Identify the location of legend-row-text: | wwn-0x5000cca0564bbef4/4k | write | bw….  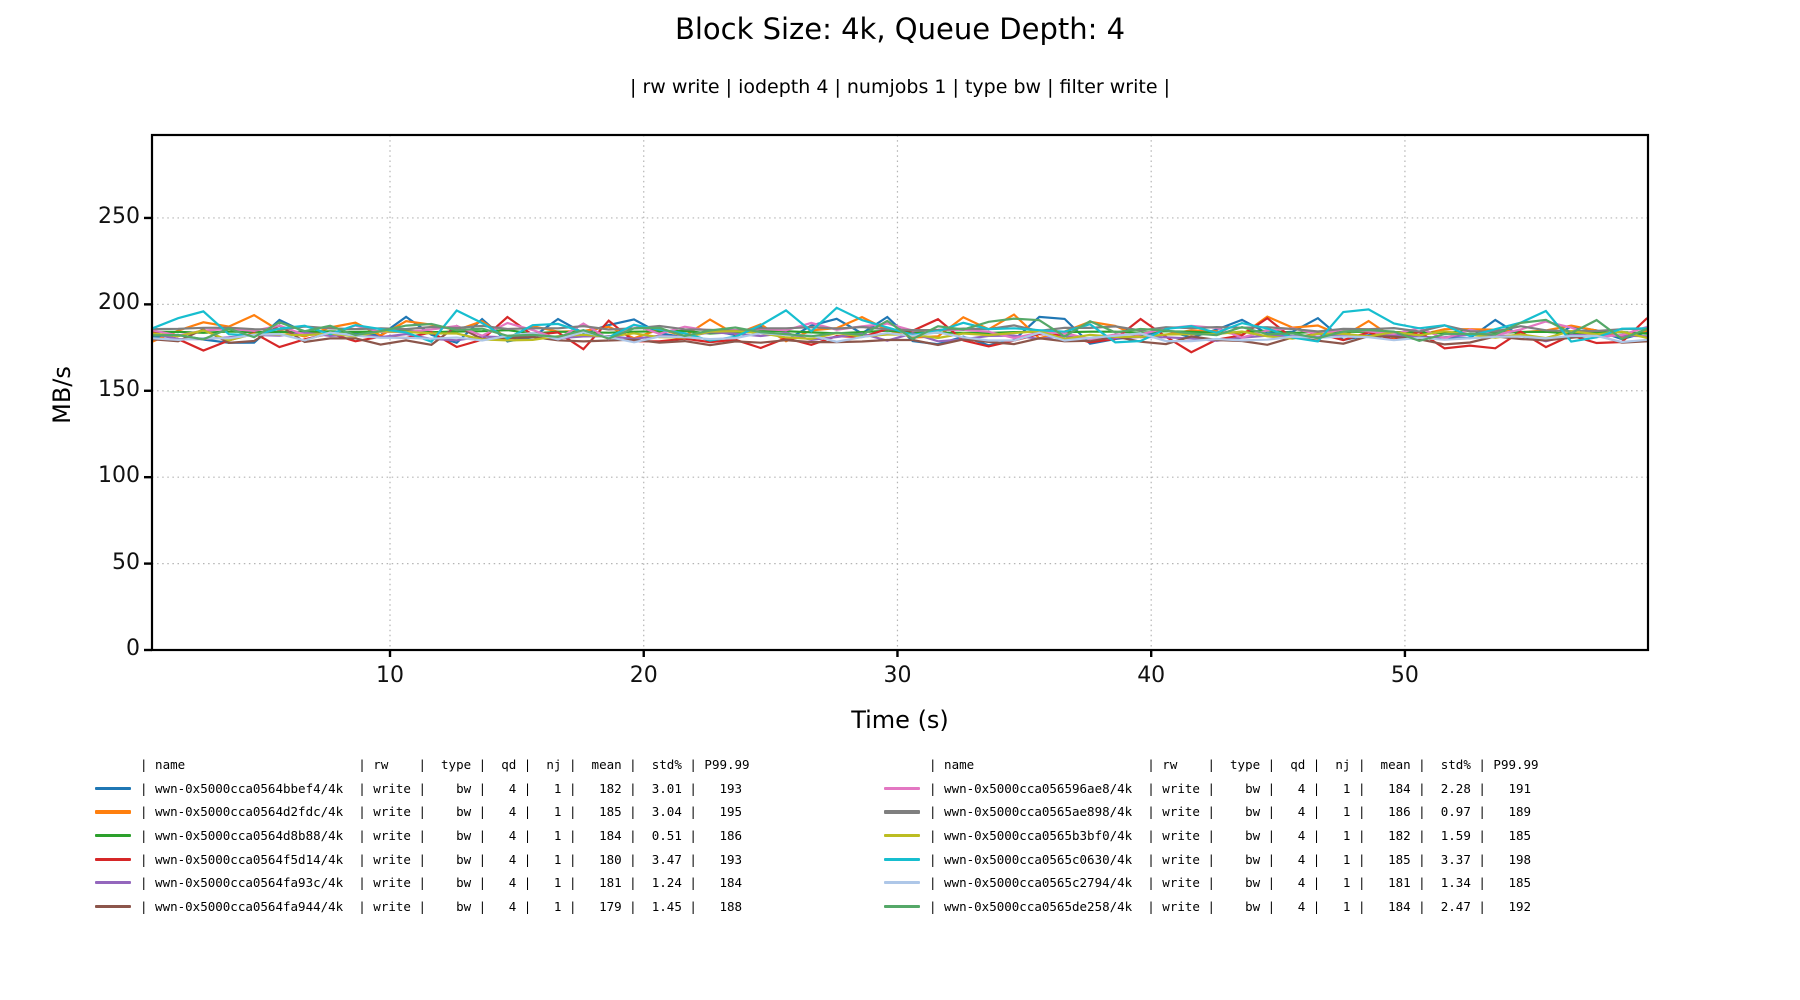
(441, 788).